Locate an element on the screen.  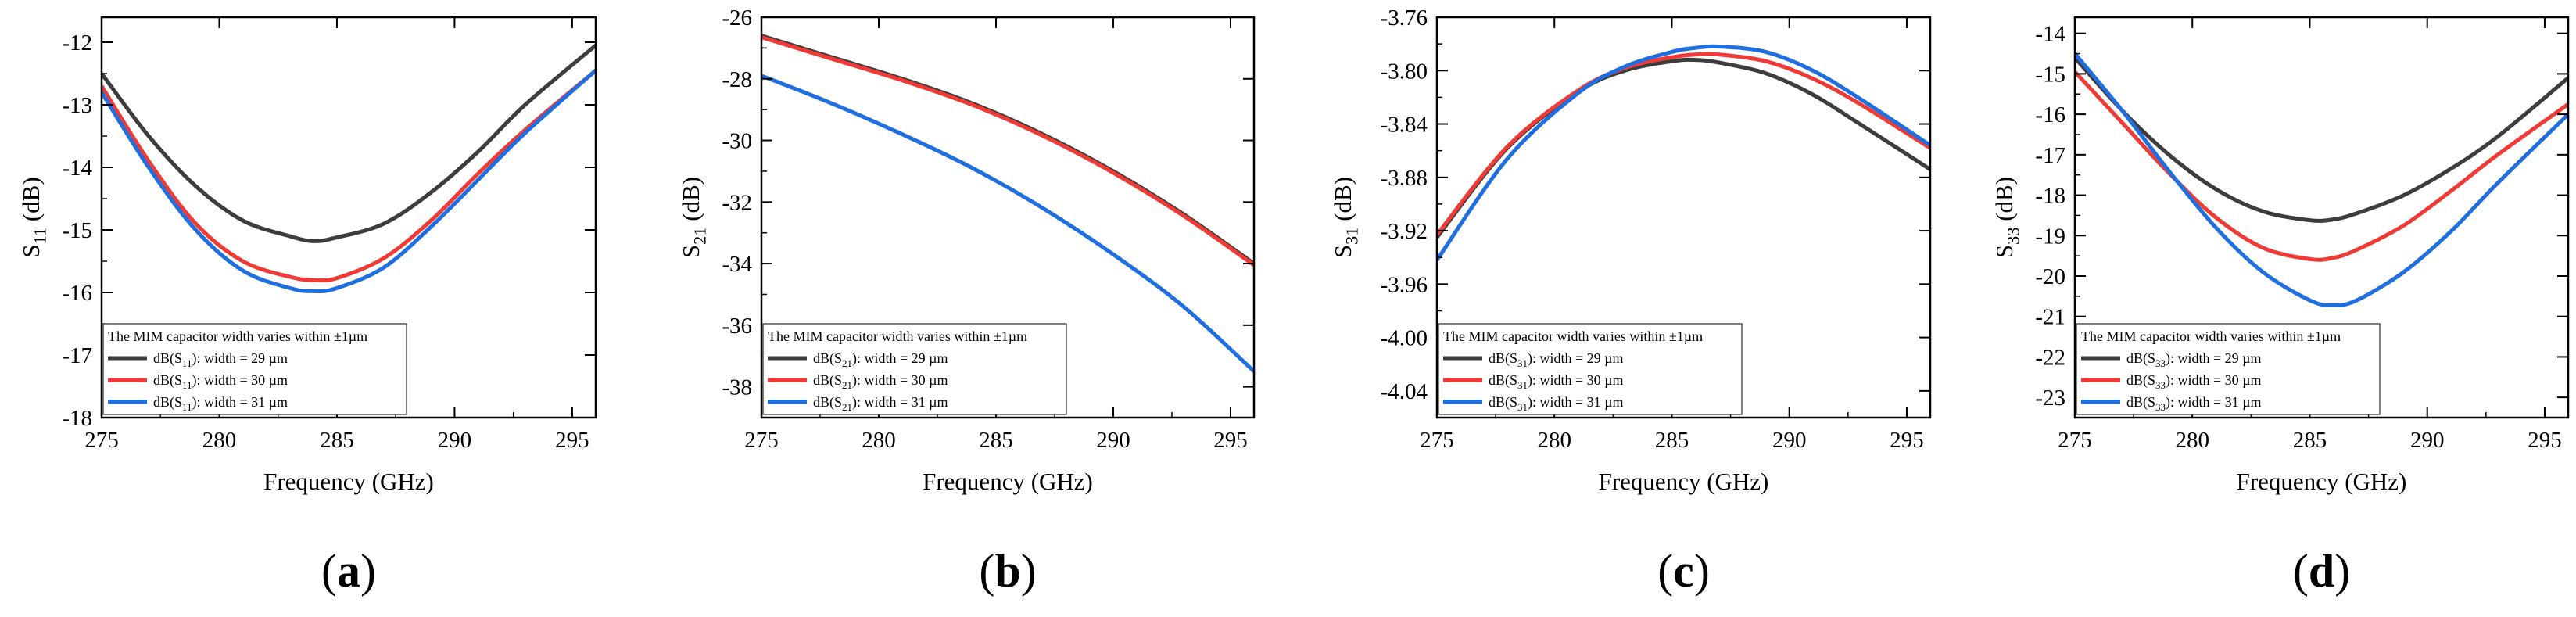
legend-entry-label: dB(S33): width = 31 µm is located at coordinates (2194, 403).